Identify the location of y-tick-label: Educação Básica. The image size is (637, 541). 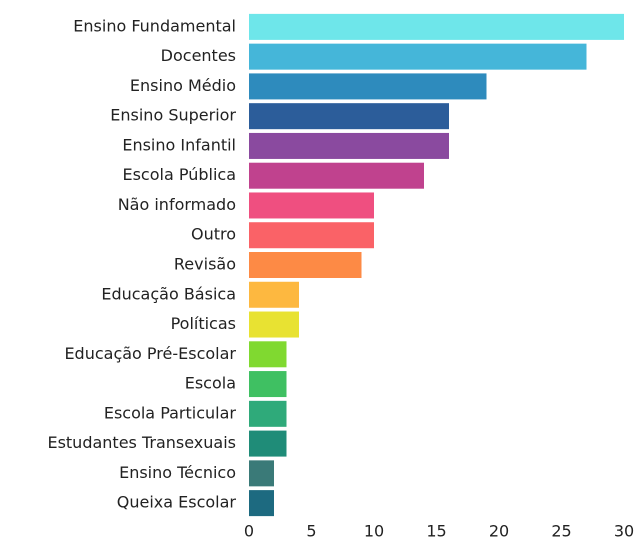
(168, 293).